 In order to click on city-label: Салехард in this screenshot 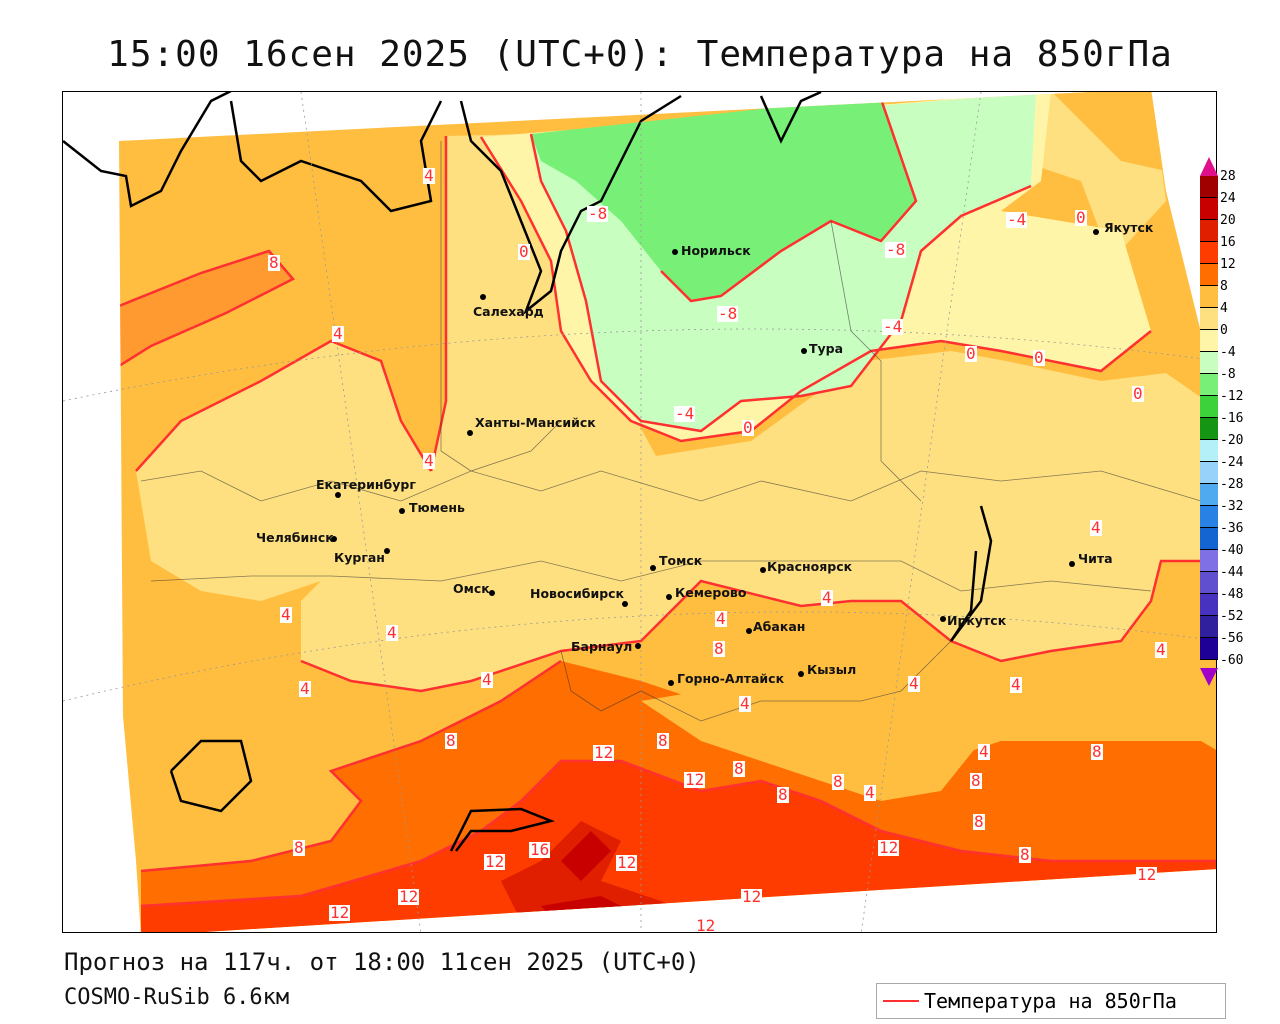, I will do `click(508, 311)`.